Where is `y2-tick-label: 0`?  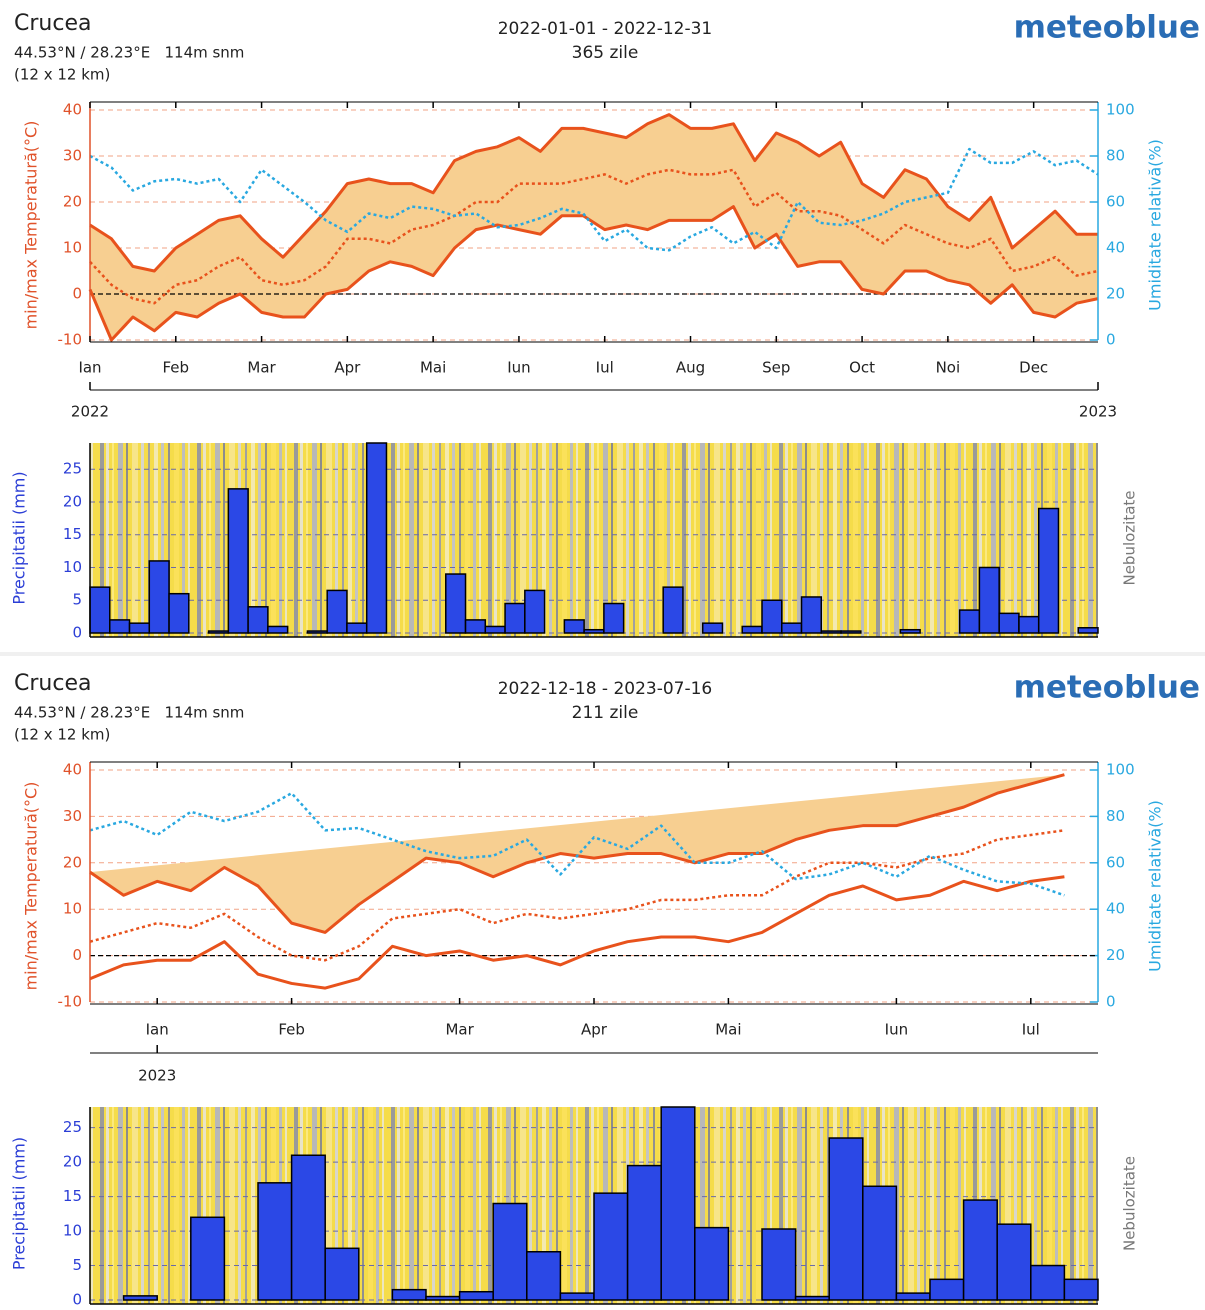
y2-tick-label: 0 is located at coordinates (1111, 340).